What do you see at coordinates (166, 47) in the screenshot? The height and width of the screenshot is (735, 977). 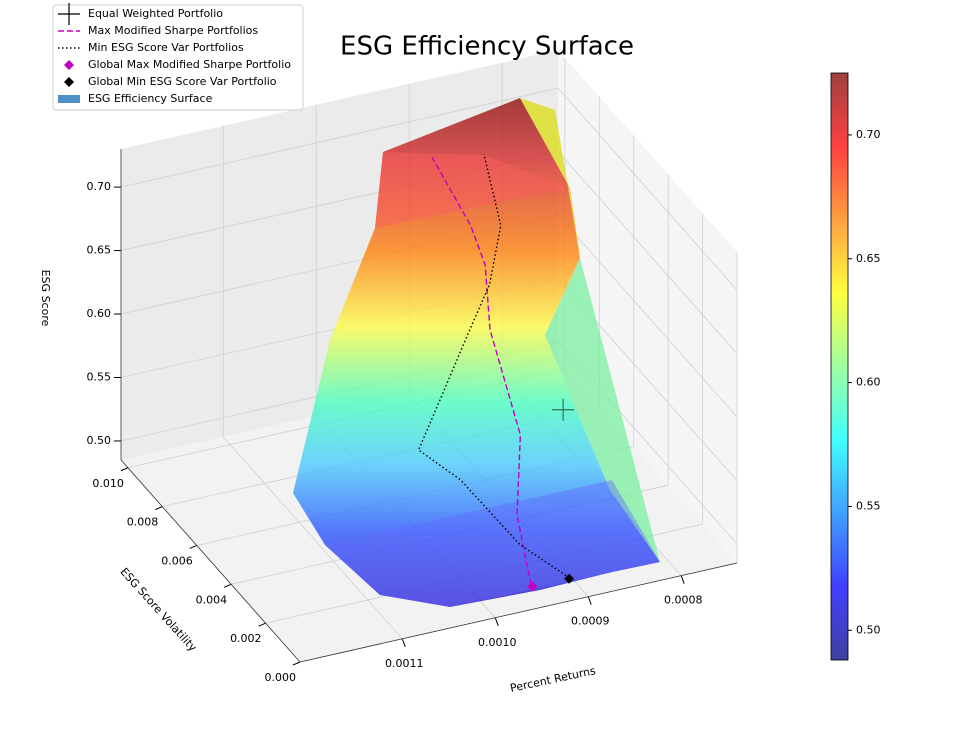 I see `legend-label: Min ESG Score Var Portfolios` at bounding box center [166, 47].